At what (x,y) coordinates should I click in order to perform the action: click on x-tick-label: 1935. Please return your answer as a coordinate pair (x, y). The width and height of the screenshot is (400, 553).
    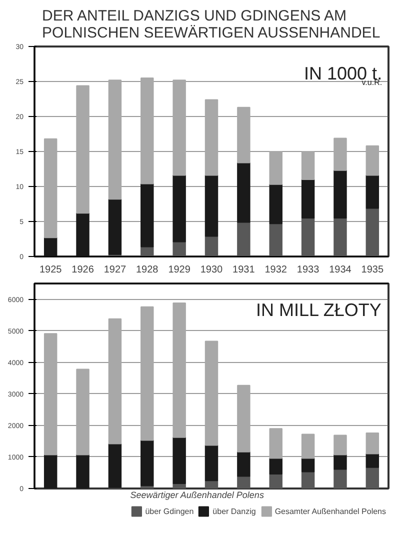
    Looking at the image, I should click on (372, 270).